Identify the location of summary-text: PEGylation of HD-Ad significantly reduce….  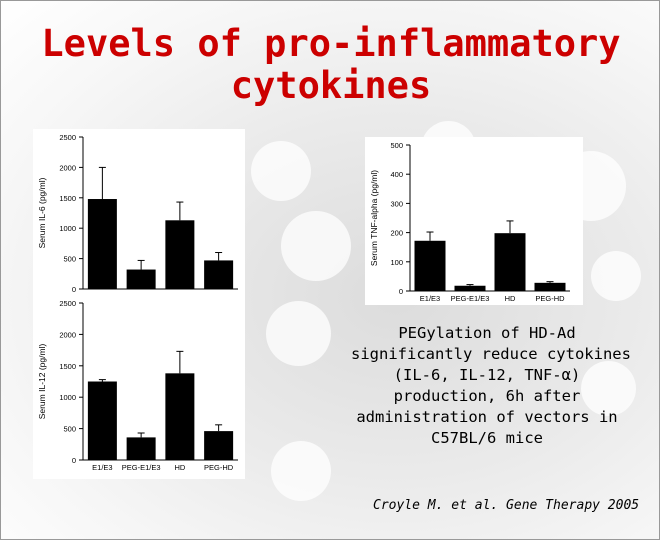
(491, 386).